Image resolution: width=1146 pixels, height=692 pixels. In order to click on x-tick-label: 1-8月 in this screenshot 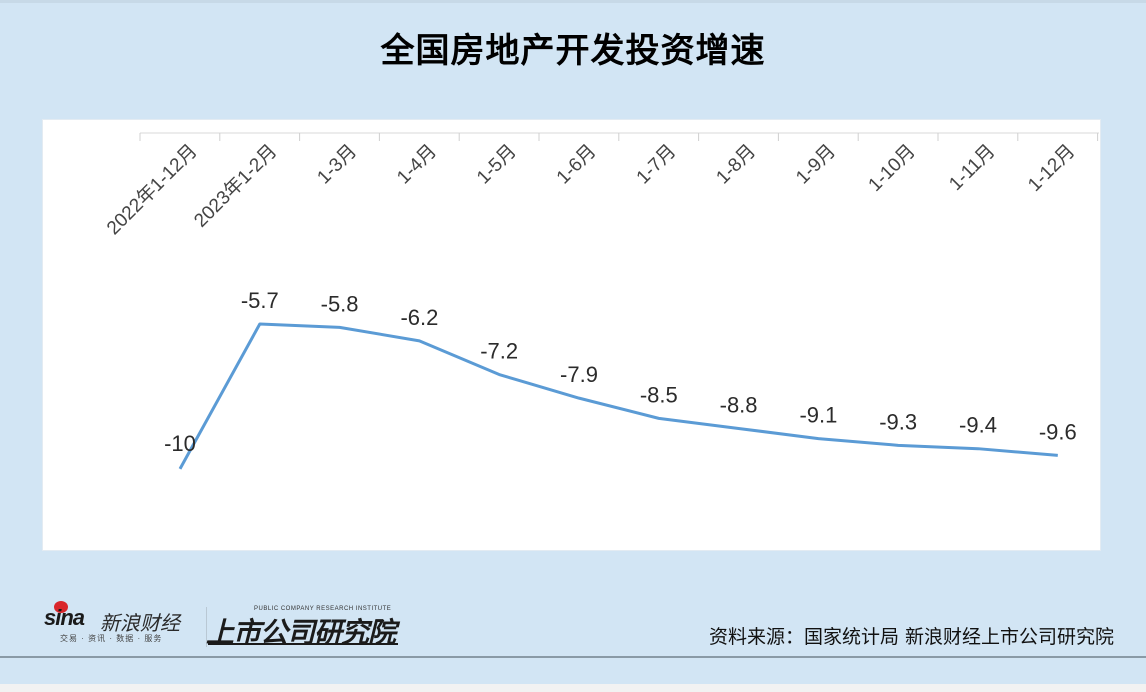, I will do `click(736, 165)`.